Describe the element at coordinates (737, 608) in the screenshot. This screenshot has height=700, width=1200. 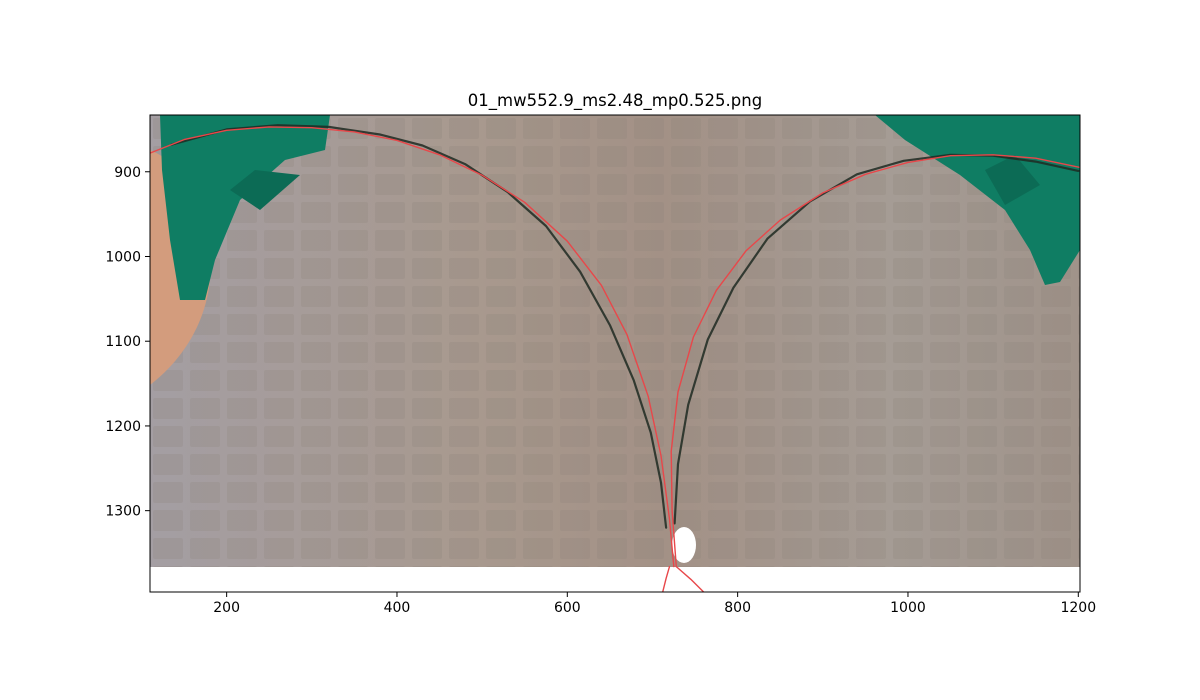
I see `x-tick-label: 800` at that location.